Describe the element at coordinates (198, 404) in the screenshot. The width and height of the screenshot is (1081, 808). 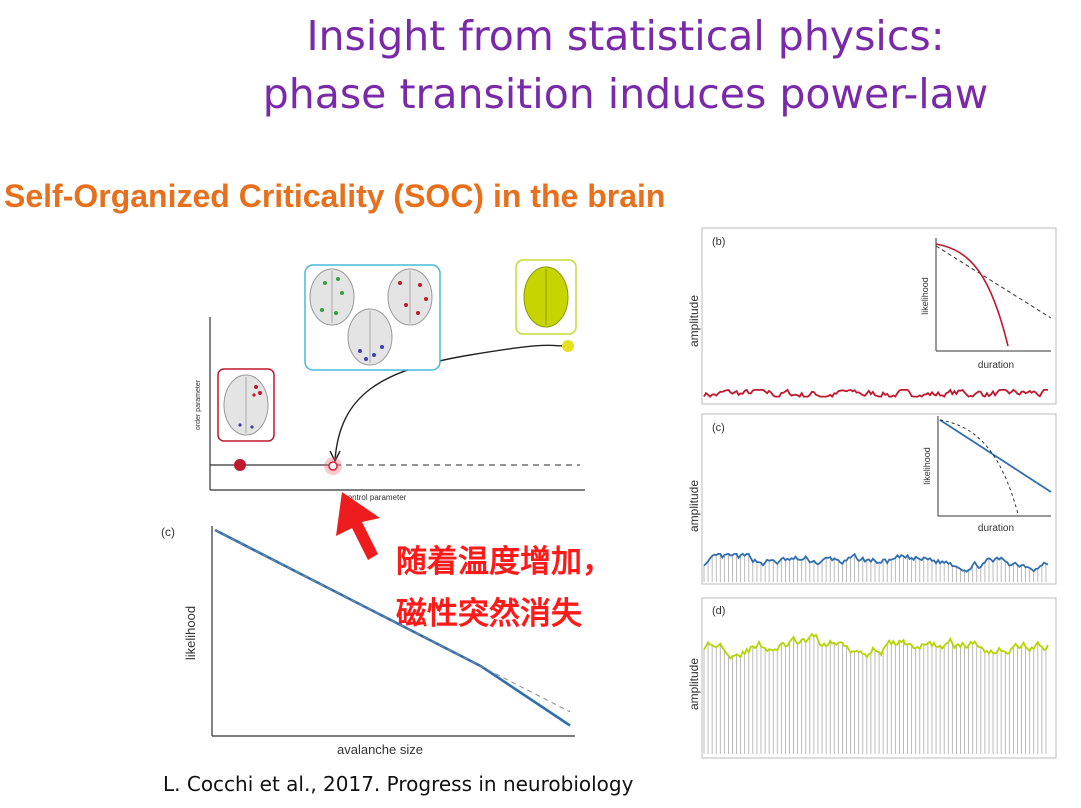
I see `phase-ylabel: order parameter` at that location.